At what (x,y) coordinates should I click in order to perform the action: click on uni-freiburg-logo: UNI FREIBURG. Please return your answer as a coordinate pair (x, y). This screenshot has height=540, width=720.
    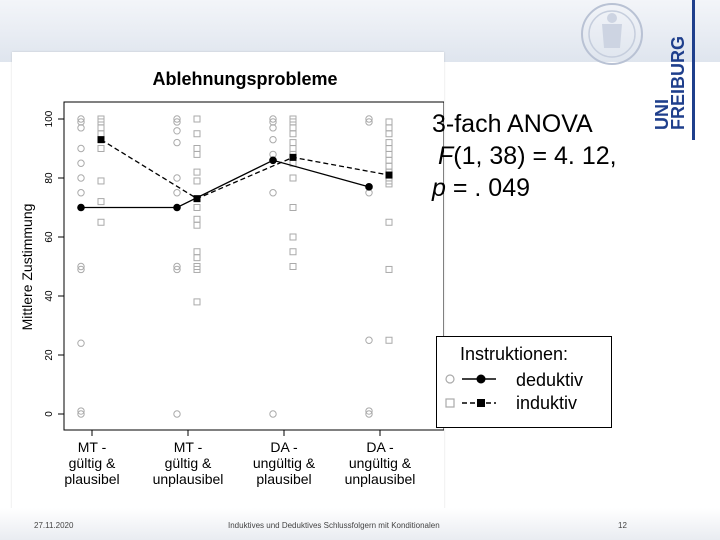
    Looking at the image, I should click on (670, 83).